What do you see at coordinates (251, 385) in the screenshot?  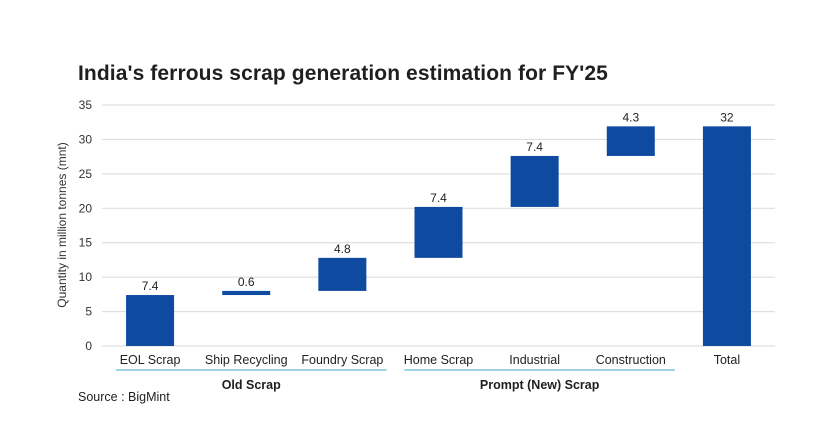 I see `group-label: Old Scrap` at bounding box center [251, 385].